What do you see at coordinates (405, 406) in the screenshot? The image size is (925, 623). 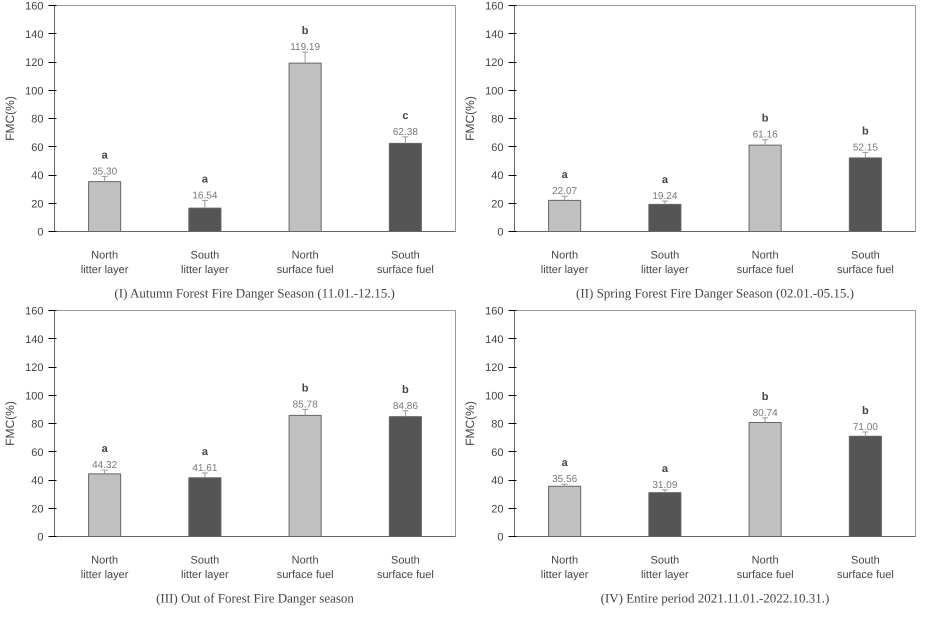 I see `data-label: 84.86` at bounding box center [405, 406].